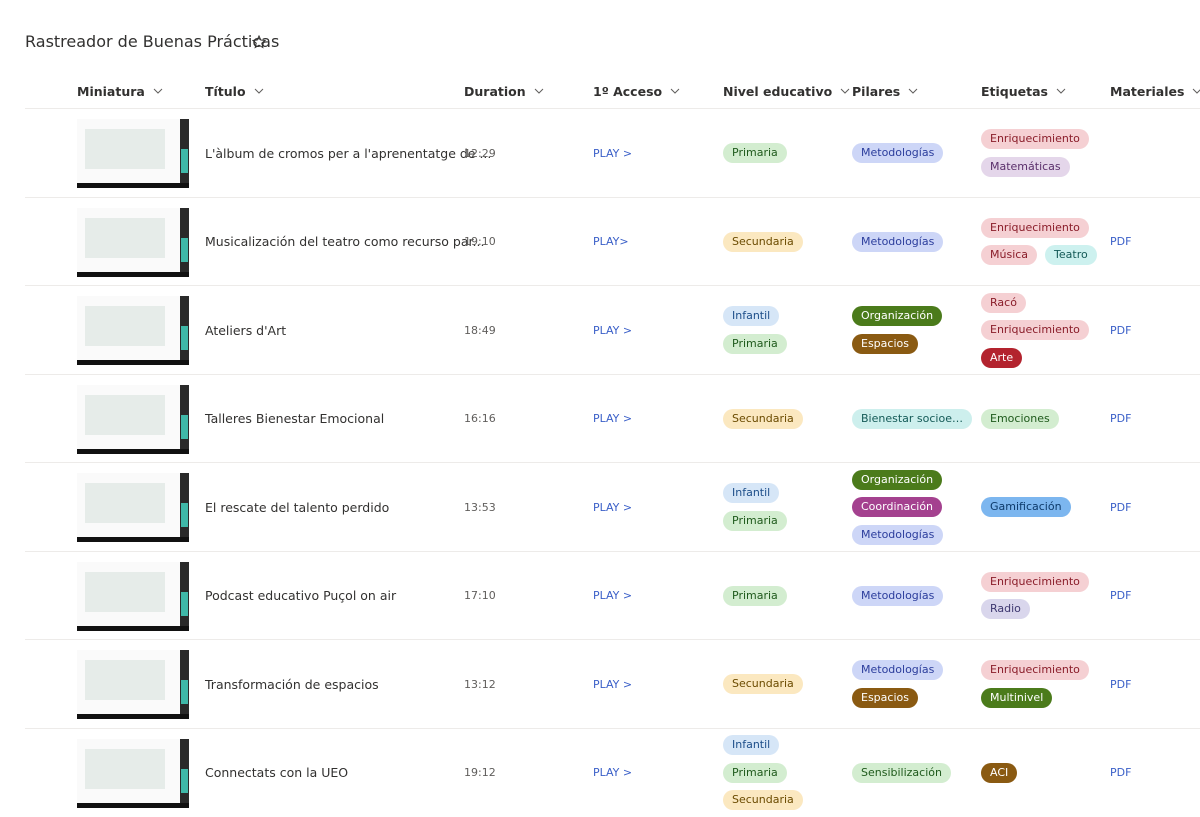 The image size is (1200, 817). I want to click on column-header-label: Etiquetas, so click(1014, 91).